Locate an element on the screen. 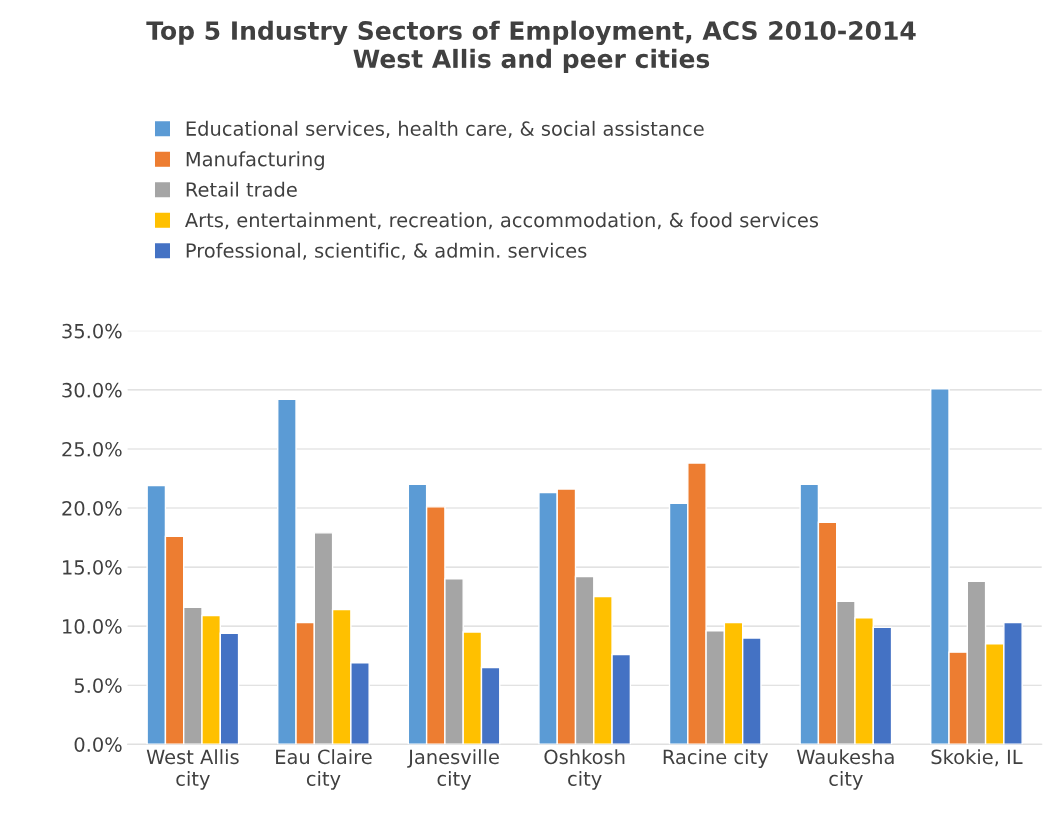  y-tick-label: 15.0% is located at coordinates (92, 567).